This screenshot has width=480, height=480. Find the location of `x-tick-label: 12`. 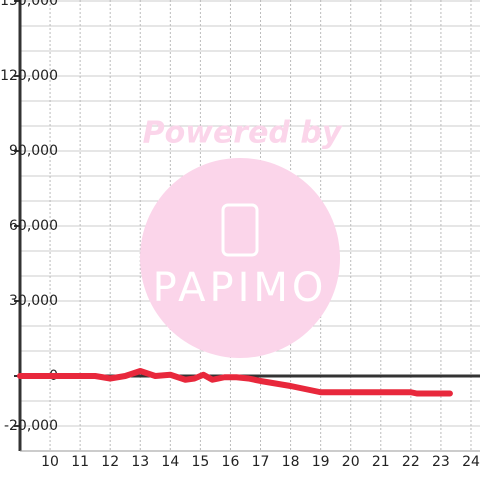

x-tick-label: 12 is located at coordinates (110, 462).